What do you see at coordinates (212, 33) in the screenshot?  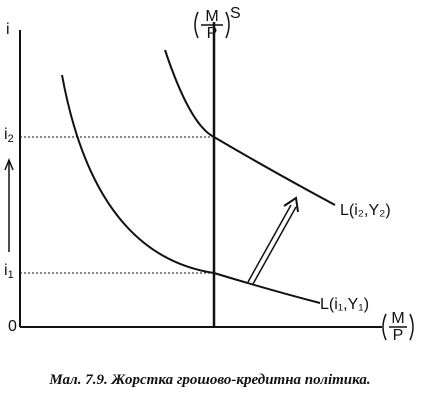 I see `supply-denominator: P` at bounding box center [212, 33].